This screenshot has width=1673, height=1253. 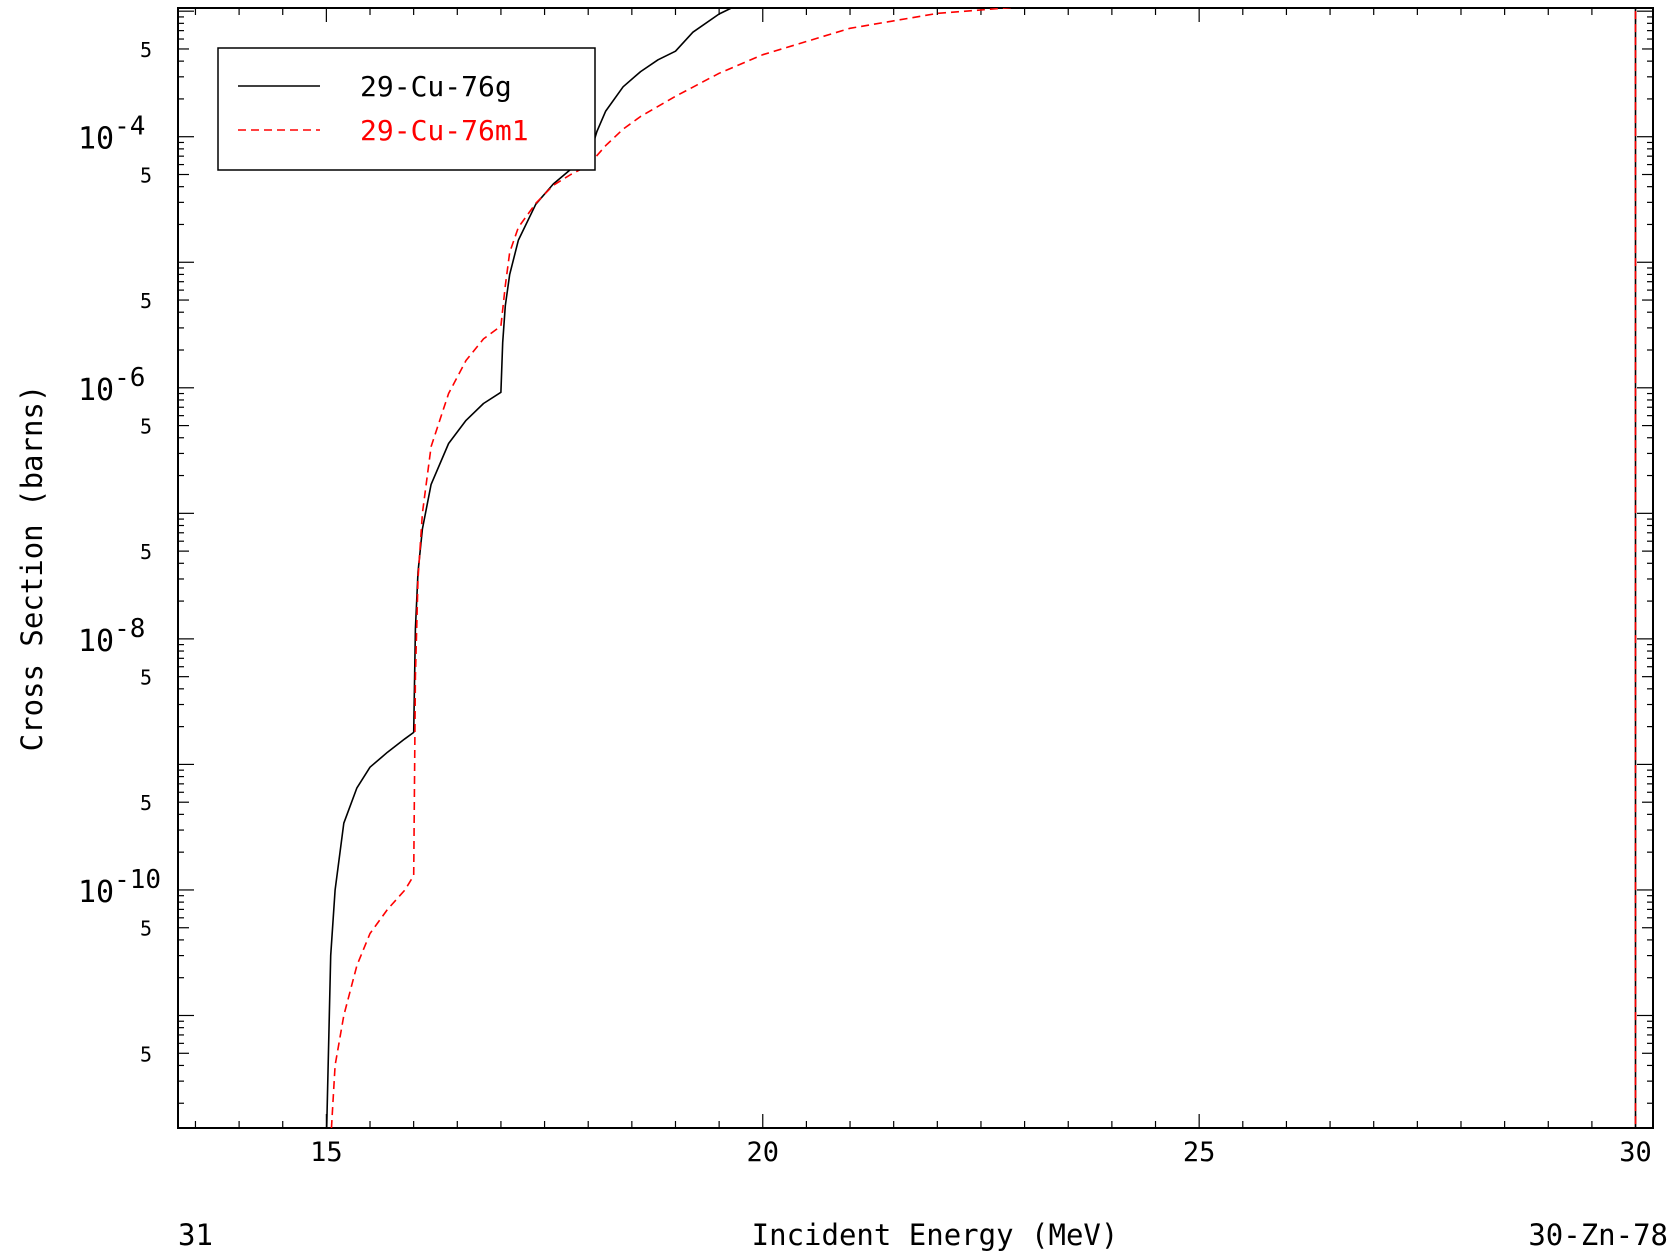 I want to click on y-decade-label: 10-6, so click(x=111, y=385).